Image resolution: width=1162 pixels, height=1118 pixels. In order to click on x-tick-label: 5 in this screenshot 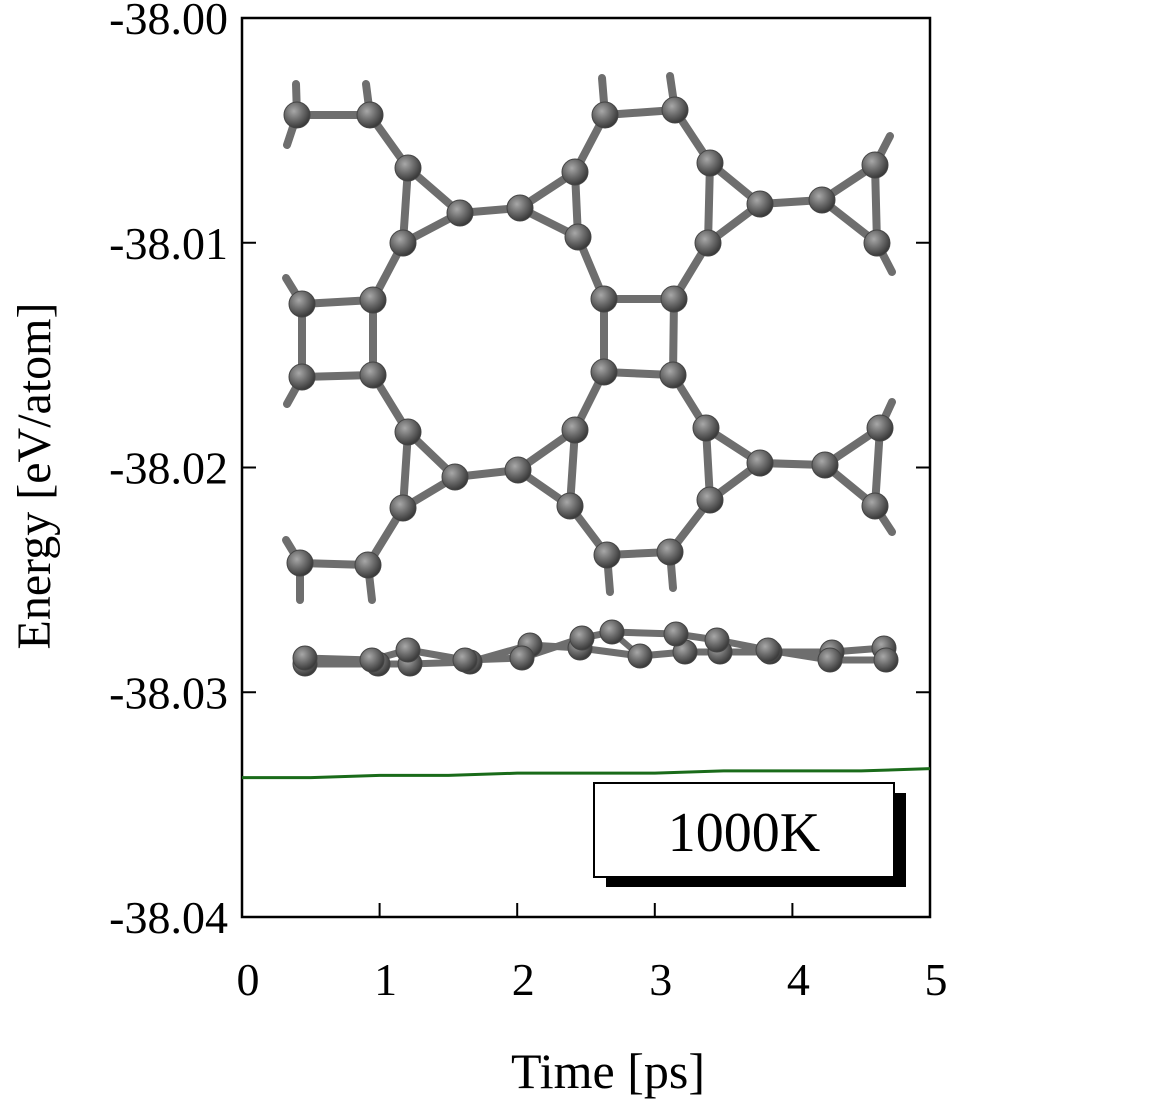, I will do `click(936, 979)`.